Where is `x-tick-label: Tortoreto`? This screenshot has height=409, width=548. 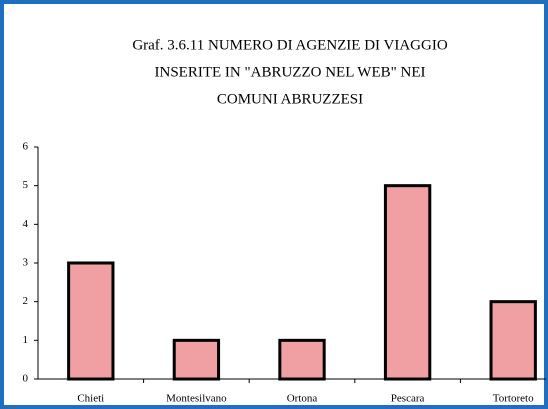
x-tick-label: Tortoreto is located at coordinates (513, 399).